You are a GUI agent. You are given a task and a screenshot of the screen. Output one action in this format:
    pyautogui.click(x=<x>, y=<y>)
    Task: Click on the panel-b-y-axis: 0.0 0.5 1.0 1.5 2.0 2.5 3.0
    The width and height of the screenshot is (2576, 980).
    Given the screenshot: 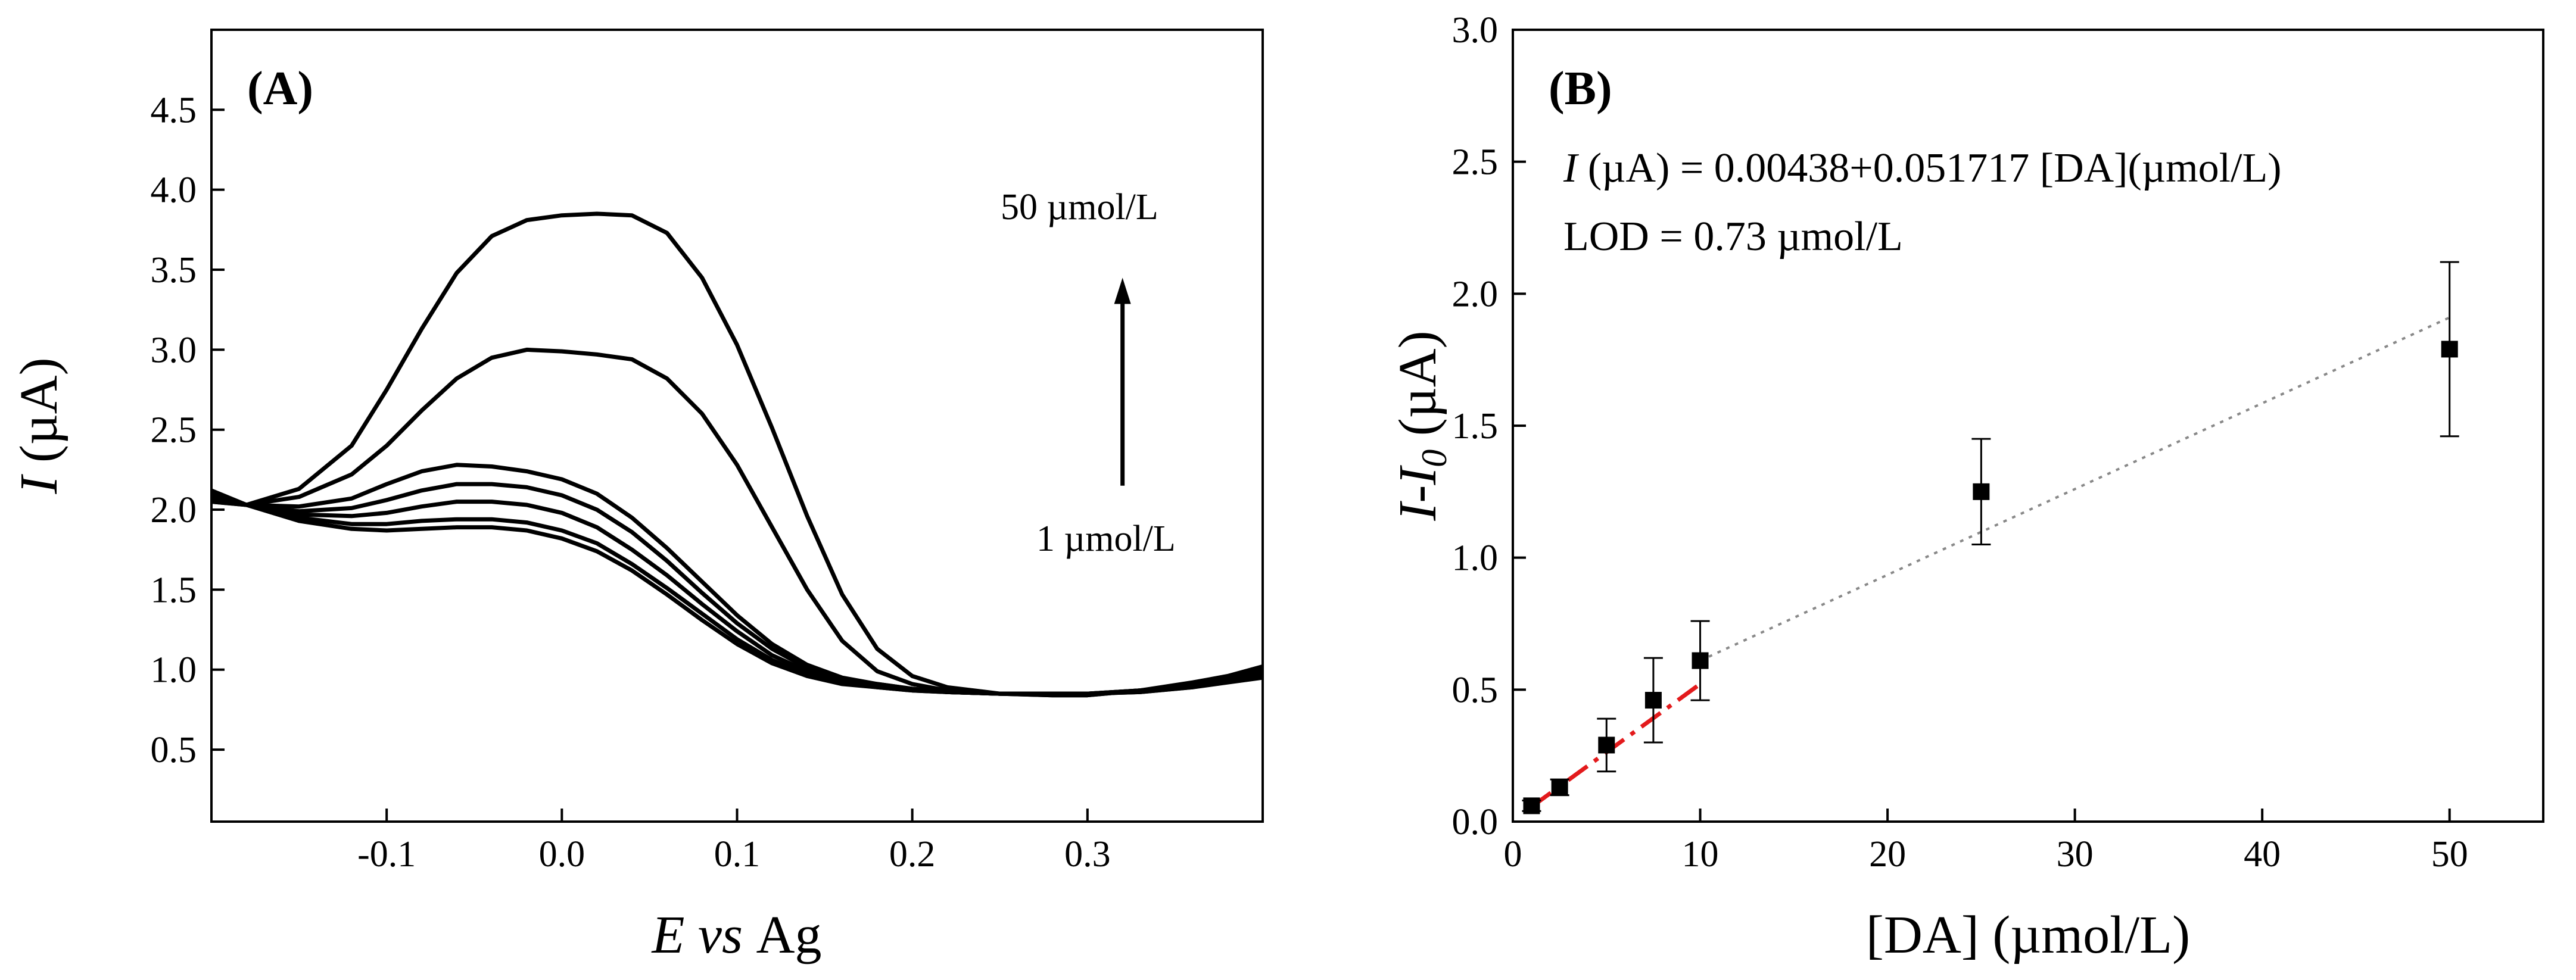 What is the action you would take?
    pyautogui.click(x=1489, y=426)
    